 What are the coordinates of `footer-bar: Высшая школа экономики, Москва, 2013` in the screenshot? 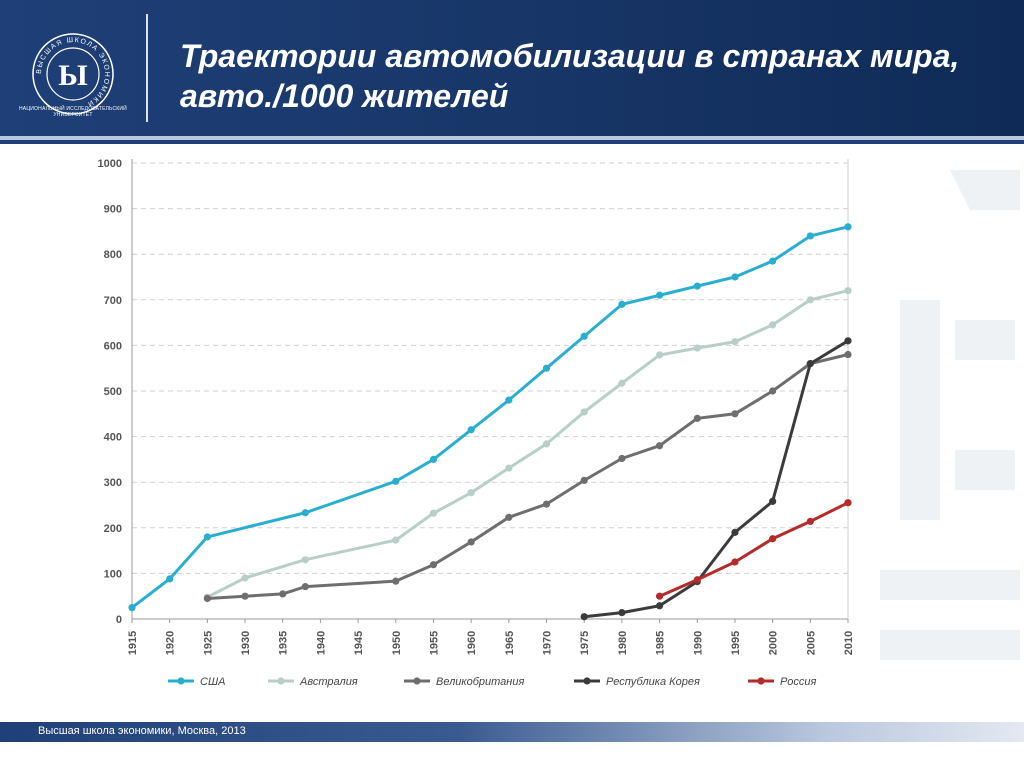 It's located at (512, 732).